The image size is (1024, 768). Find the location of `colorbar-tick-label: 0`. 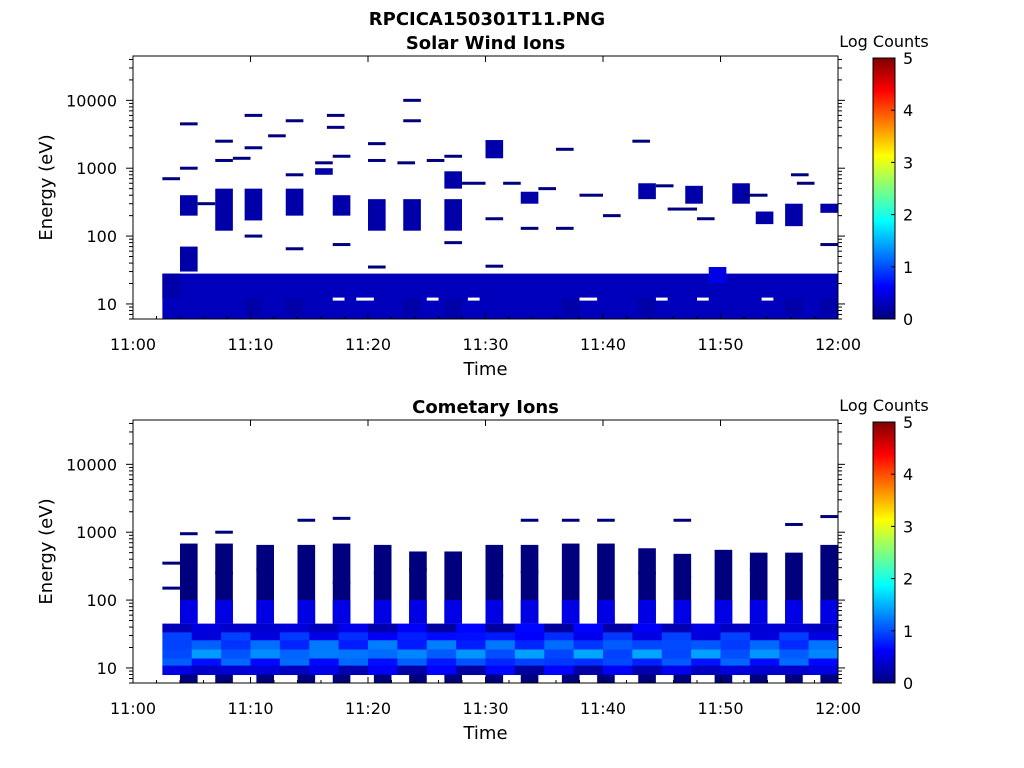

colorbar-tick-label: 0 is located at coordinates (908, 683).